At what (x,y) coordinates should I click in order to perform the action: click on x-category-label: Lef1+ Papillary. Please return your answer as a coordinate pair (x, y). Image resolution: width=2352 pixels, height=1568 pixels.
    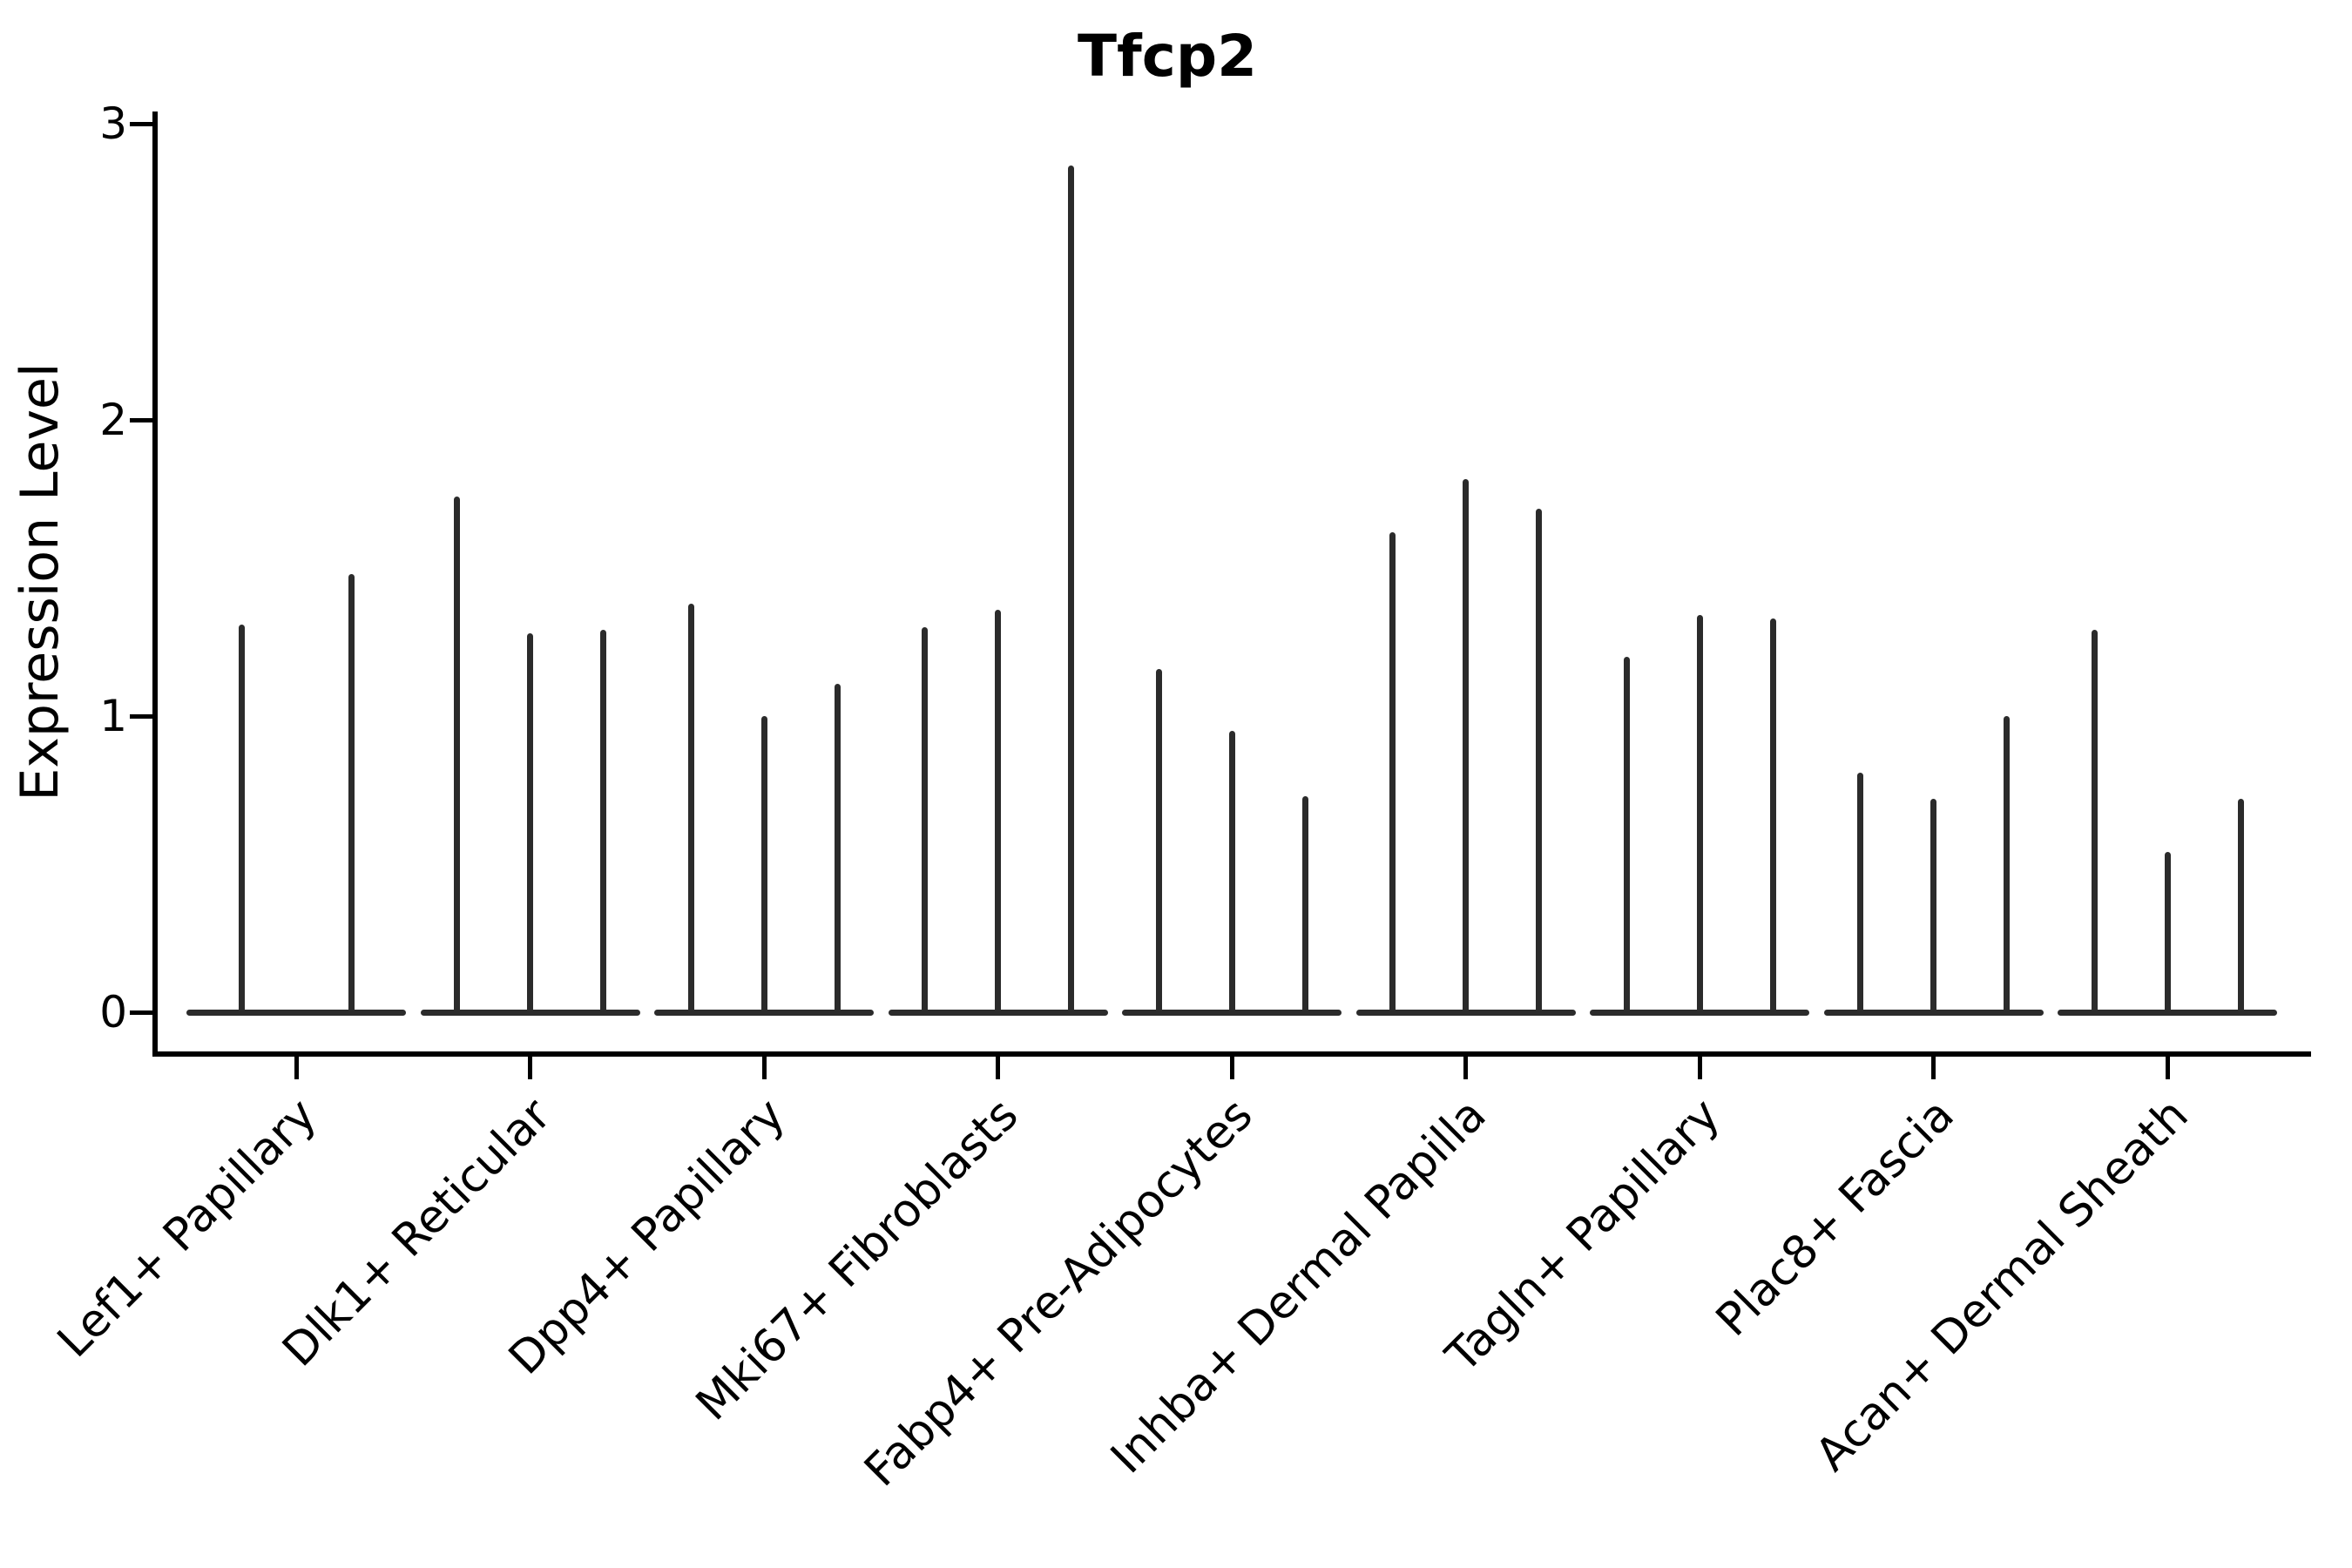
    Looking at the image, I should click on (188, 1228).